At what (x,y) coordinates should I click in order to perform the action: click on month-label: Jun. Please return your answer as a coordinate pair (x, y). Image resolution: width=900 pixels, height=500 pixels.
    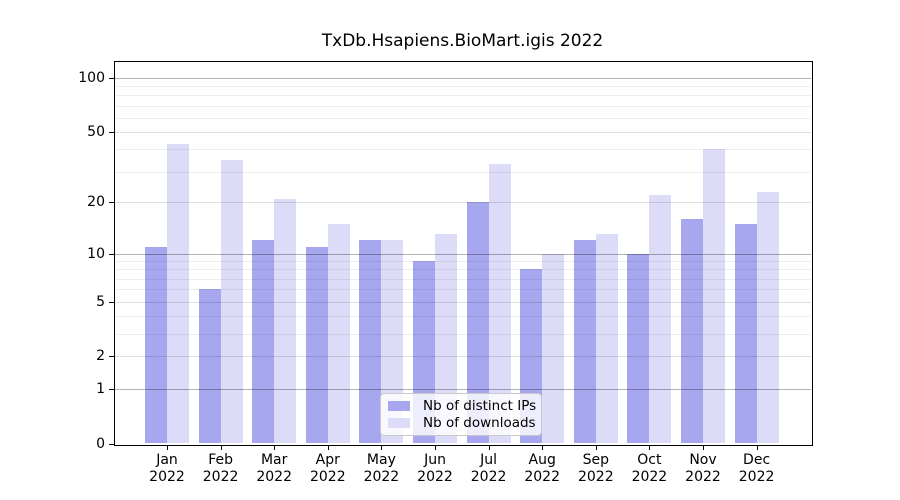
    Looking at the image, I should click on (435, 460).